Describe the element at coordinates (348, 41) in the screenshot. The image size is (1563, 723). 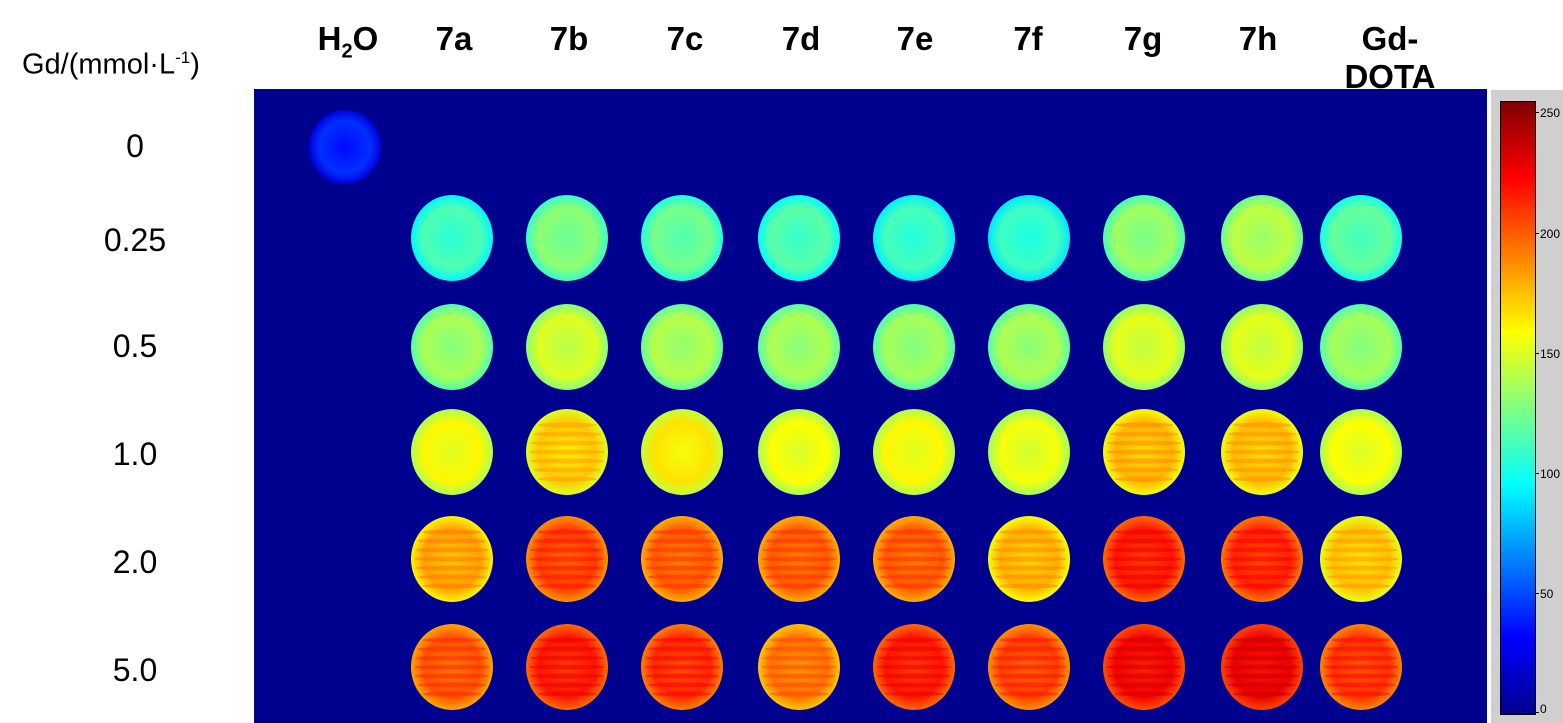
I see `column-header-h2o: H2O` at that location.